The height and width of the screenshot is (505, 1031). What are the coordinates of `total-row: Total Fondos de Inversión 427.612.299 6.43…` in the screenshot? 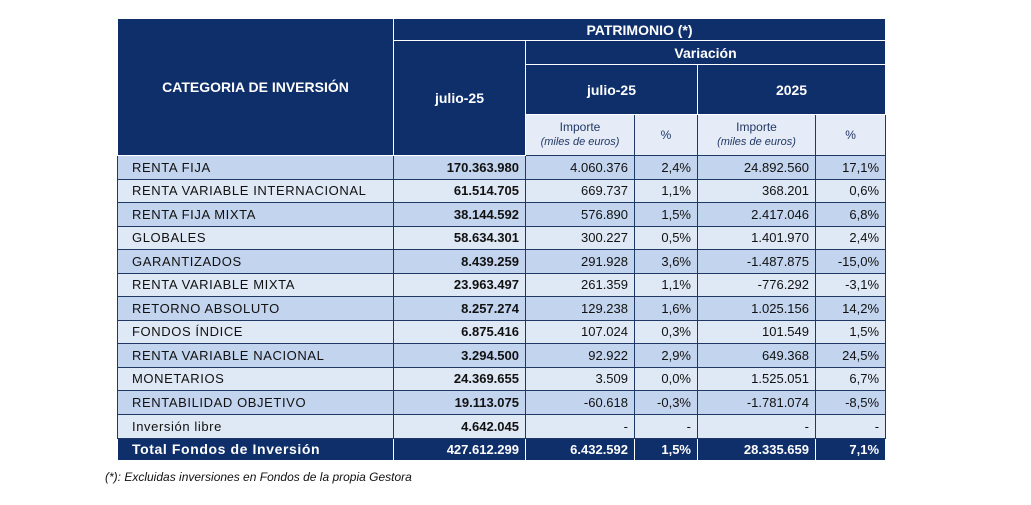 It's located at (502, 449).